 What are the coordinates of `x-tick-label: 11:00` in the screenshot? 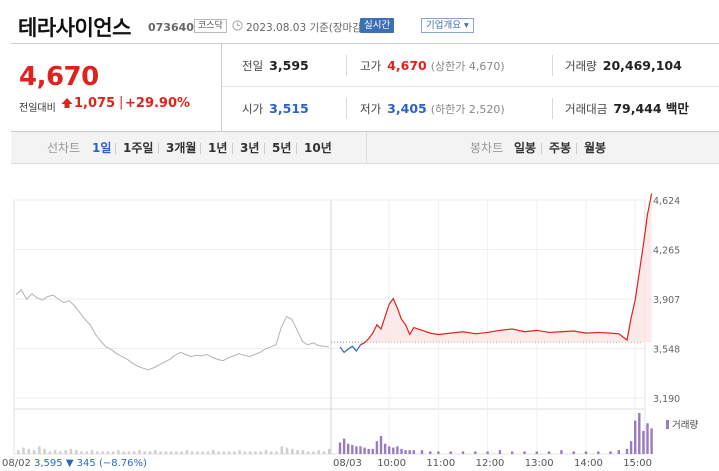 It's located at (440, 463).